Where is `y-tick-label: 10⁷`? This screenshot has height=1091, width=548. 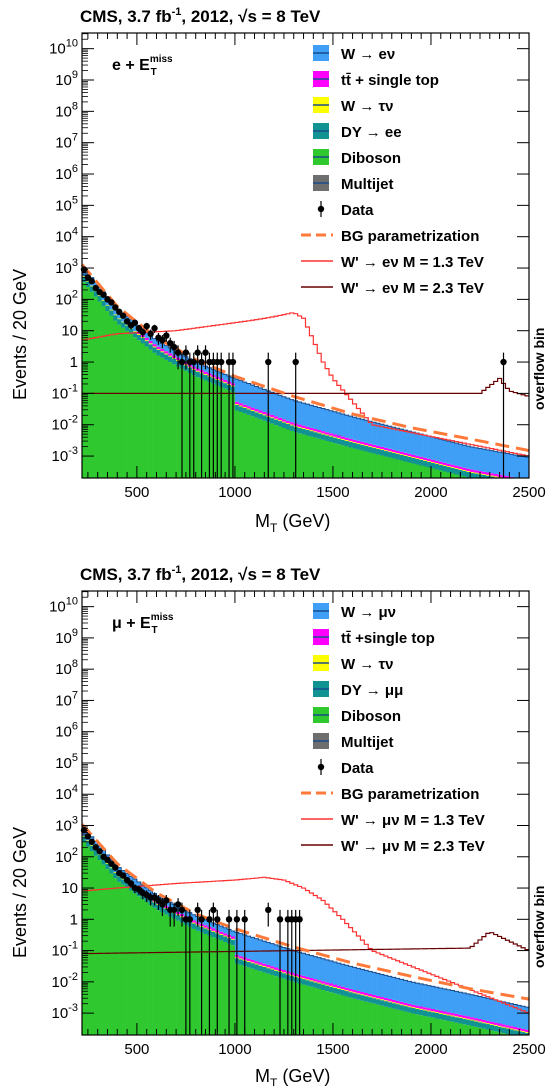 y-tick-label: 10⁷ is located at coordinates (66, 142).